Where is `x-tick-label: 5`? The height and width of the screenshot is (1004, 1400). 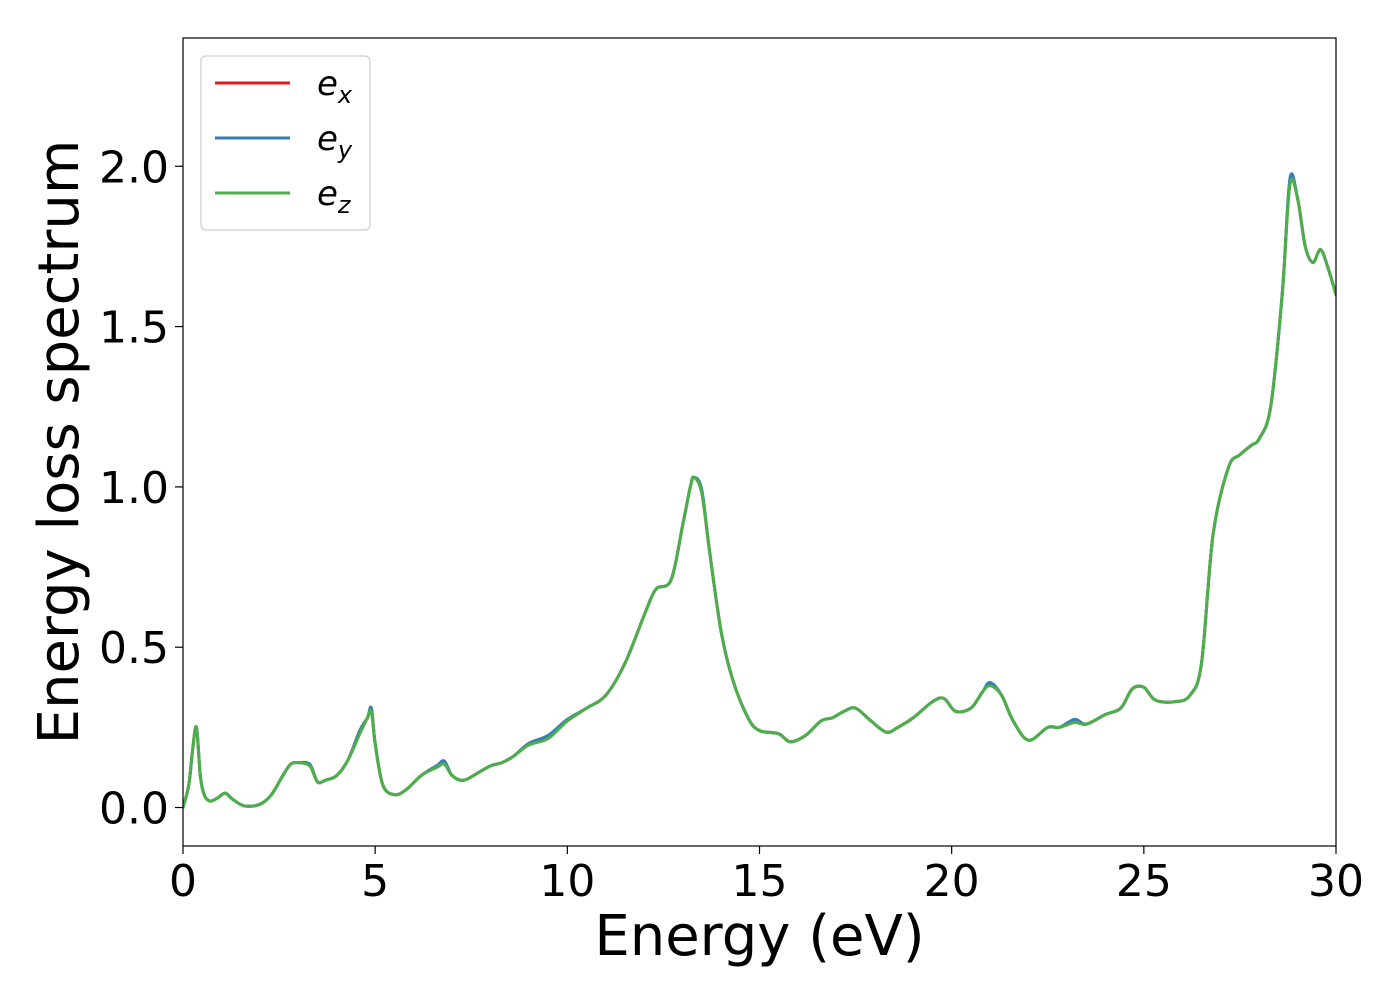 x-tick-label: 5 is located at coordinates (375, 881).